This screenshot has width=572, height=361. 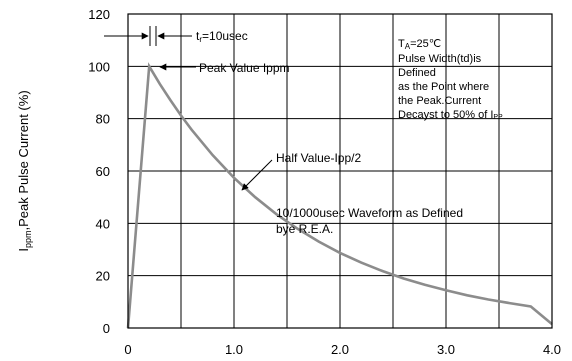 What do you see at coordinates (318, 158) in the screenshot?
I see `half-value-label: Half Value-Ipp/2` at bounding box center [318, 158].